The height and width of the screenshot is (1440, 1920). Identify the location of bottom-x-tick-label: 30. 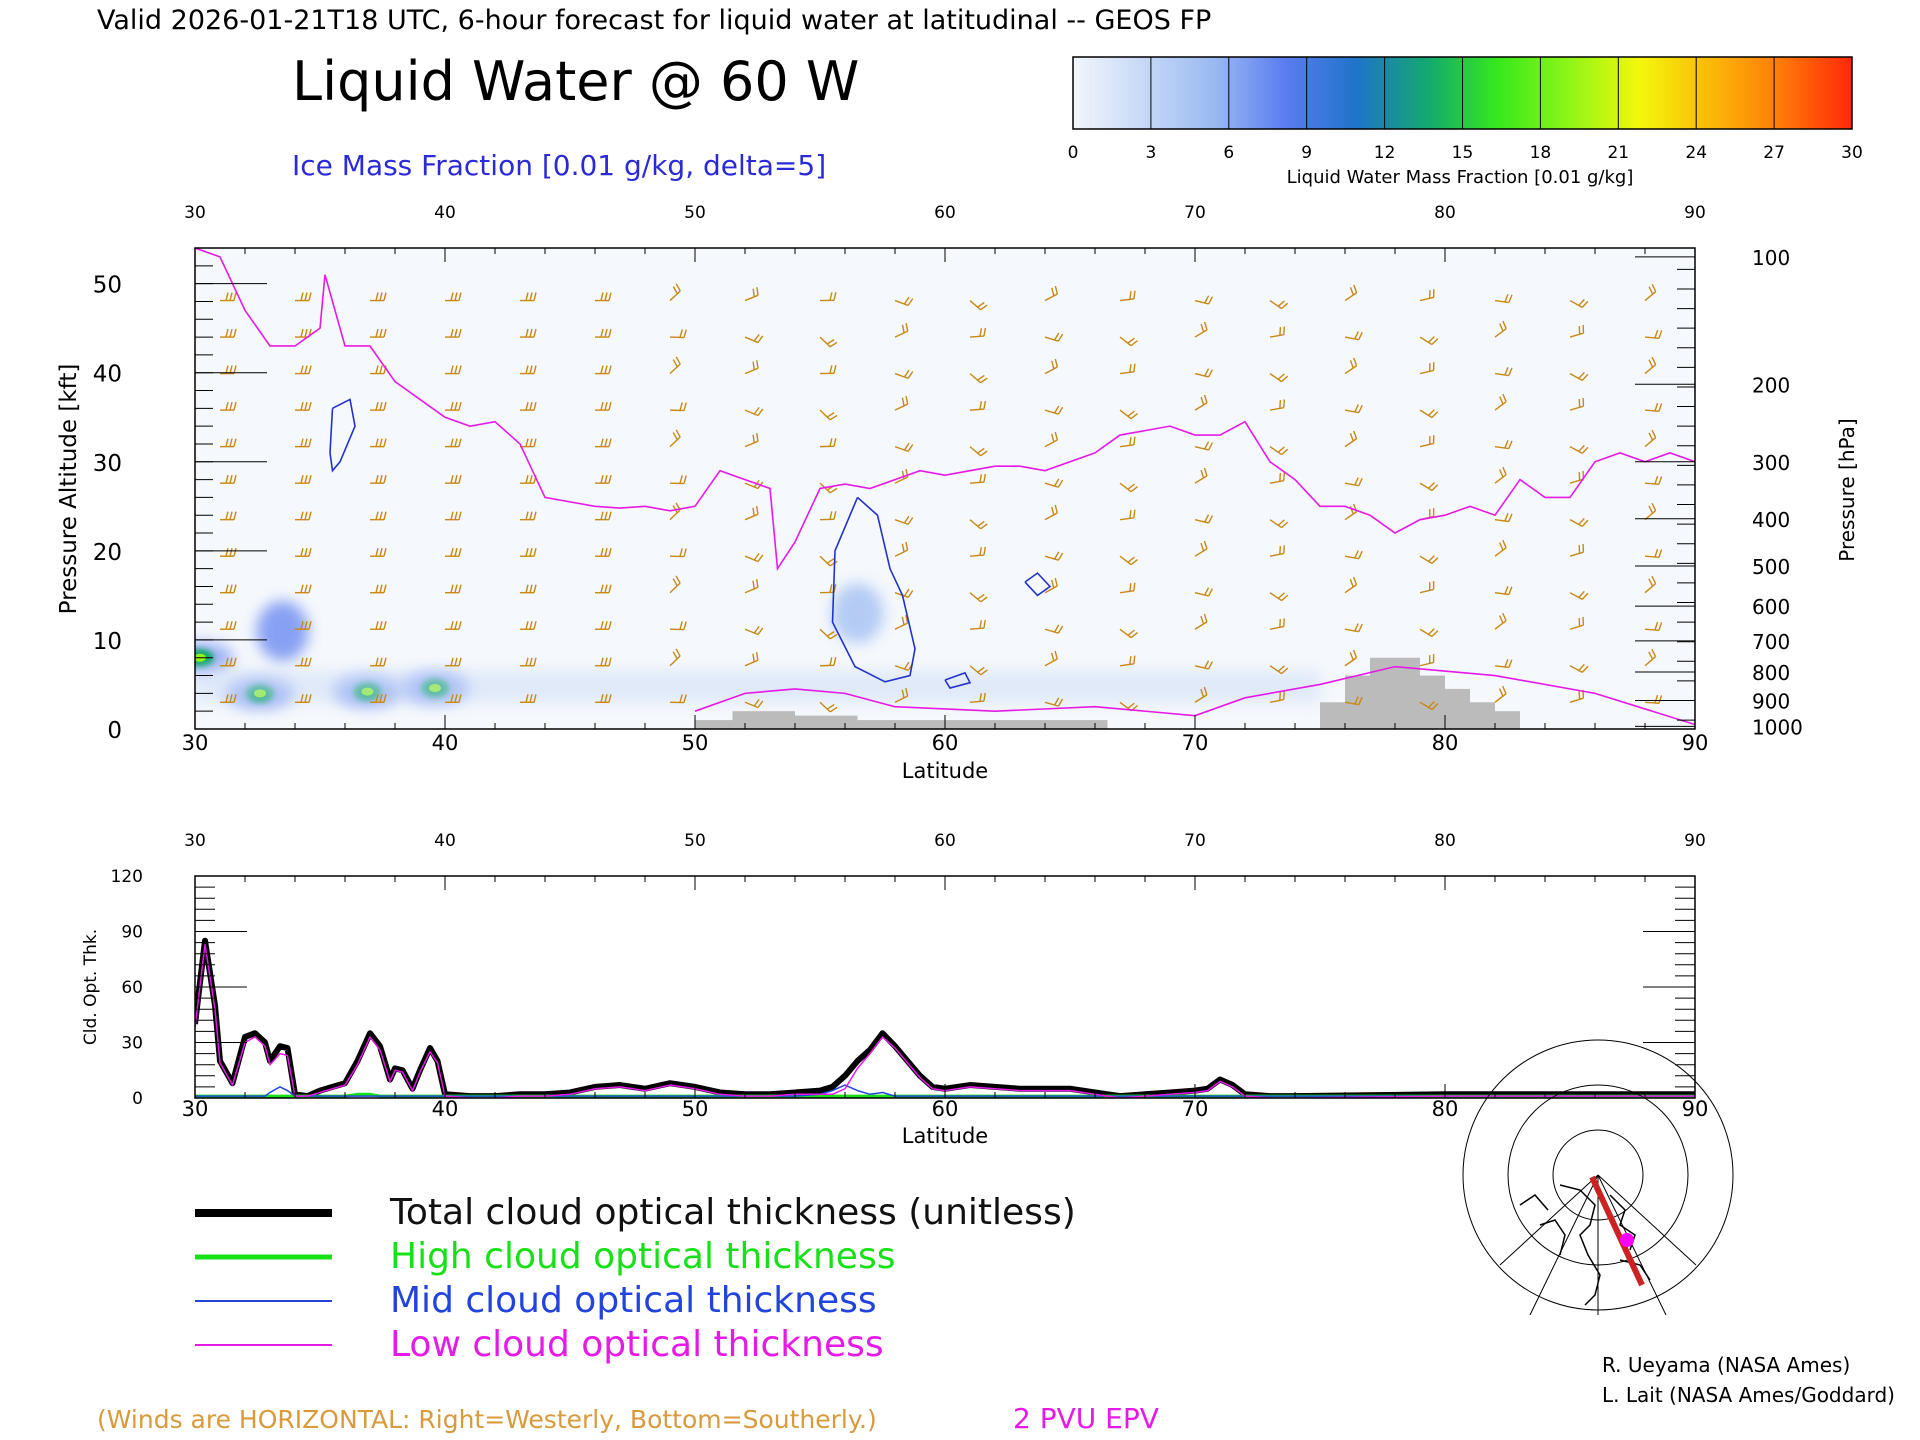
(195, 1109).